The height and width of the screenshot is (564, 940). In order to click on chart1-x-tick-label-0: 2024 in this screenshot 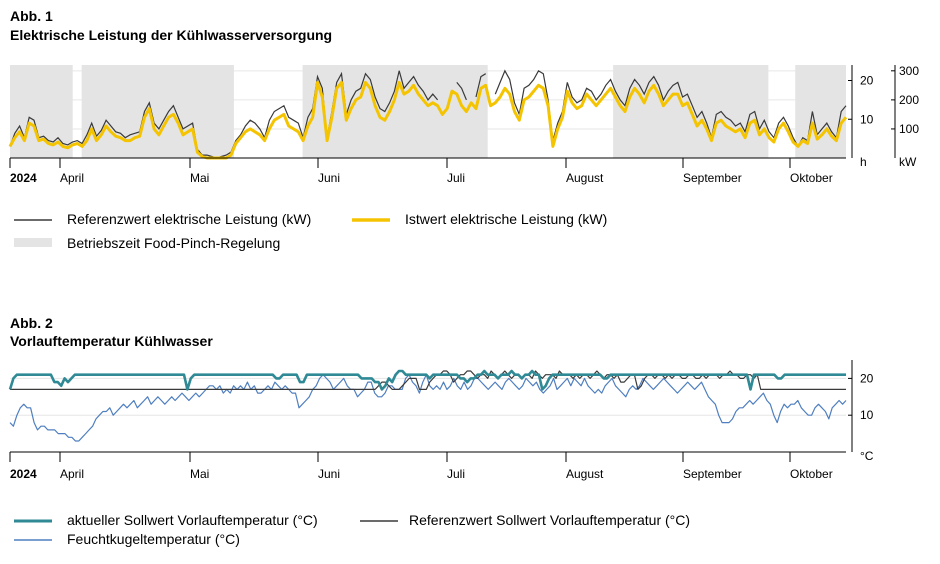, I will do `click(23, 178)`.